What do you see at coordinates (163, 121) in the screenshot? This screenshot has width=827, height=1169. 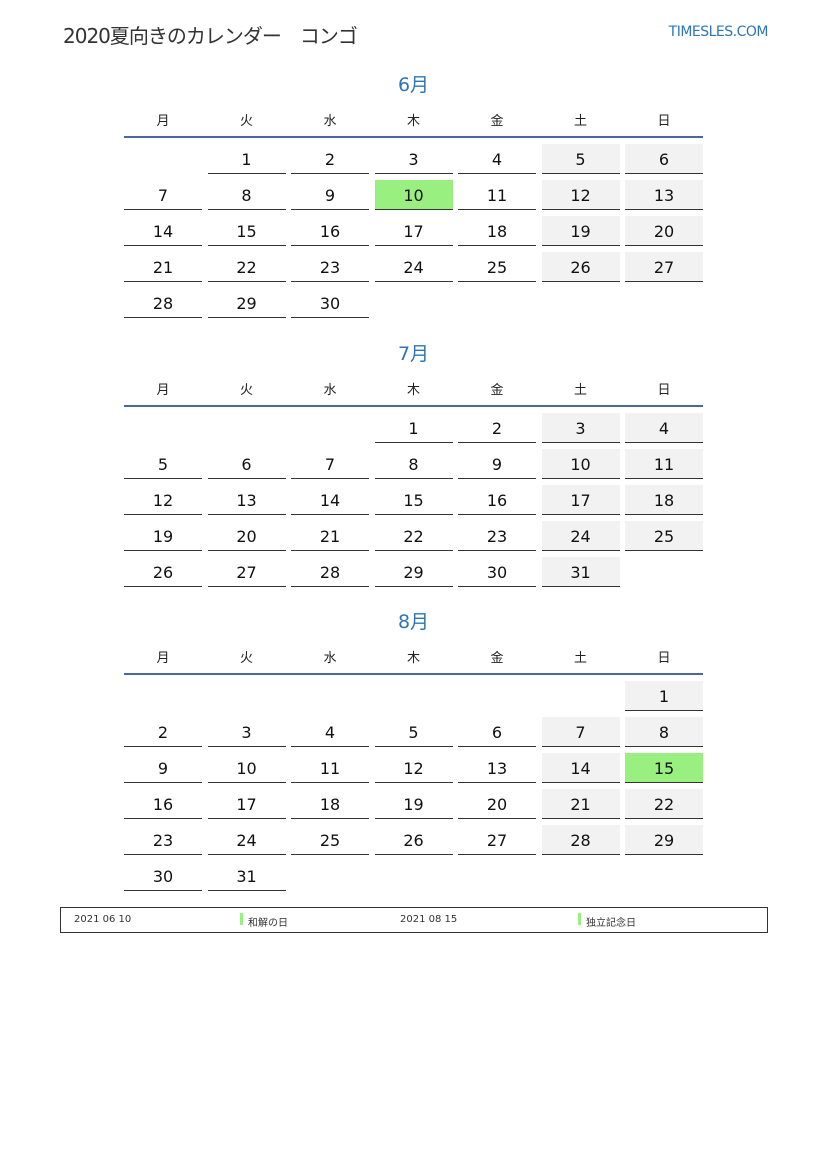 I see `weekday-header: 月` at bounding box center [163, 121].